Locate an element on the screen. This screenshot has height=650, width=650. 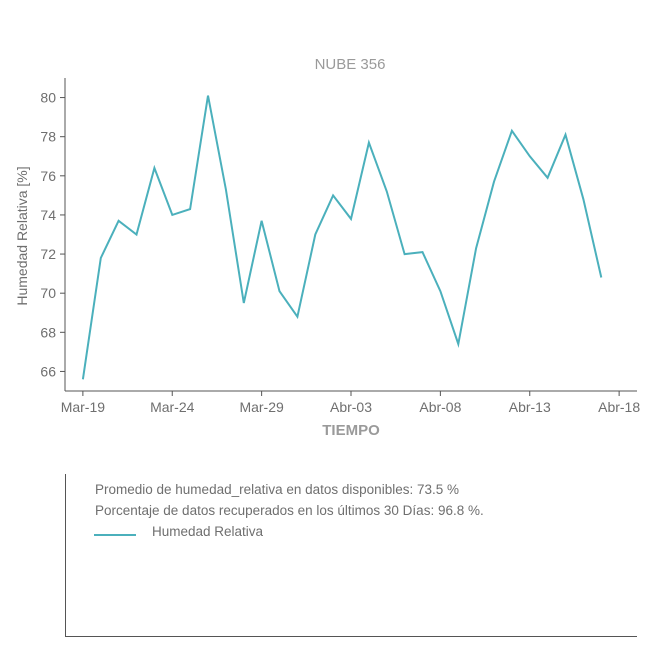
x-tick-label: Abr-18 is located at coordinates (619, 407).